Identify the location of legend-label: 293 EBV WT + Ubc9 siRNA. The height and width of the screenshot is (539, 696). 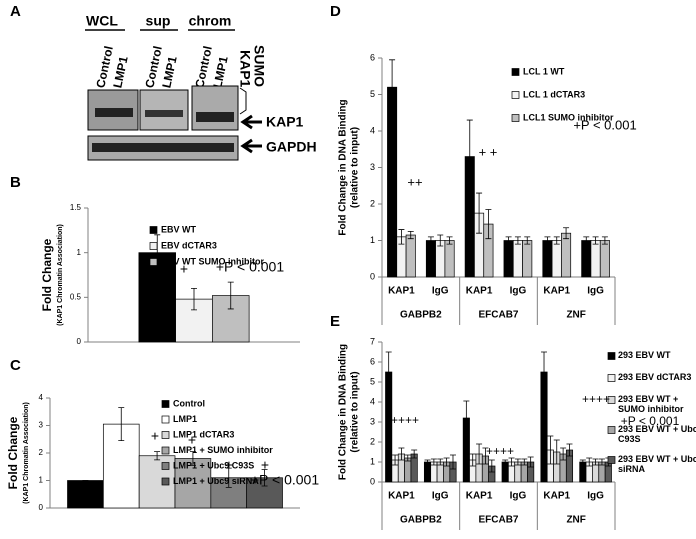
(657, 464).